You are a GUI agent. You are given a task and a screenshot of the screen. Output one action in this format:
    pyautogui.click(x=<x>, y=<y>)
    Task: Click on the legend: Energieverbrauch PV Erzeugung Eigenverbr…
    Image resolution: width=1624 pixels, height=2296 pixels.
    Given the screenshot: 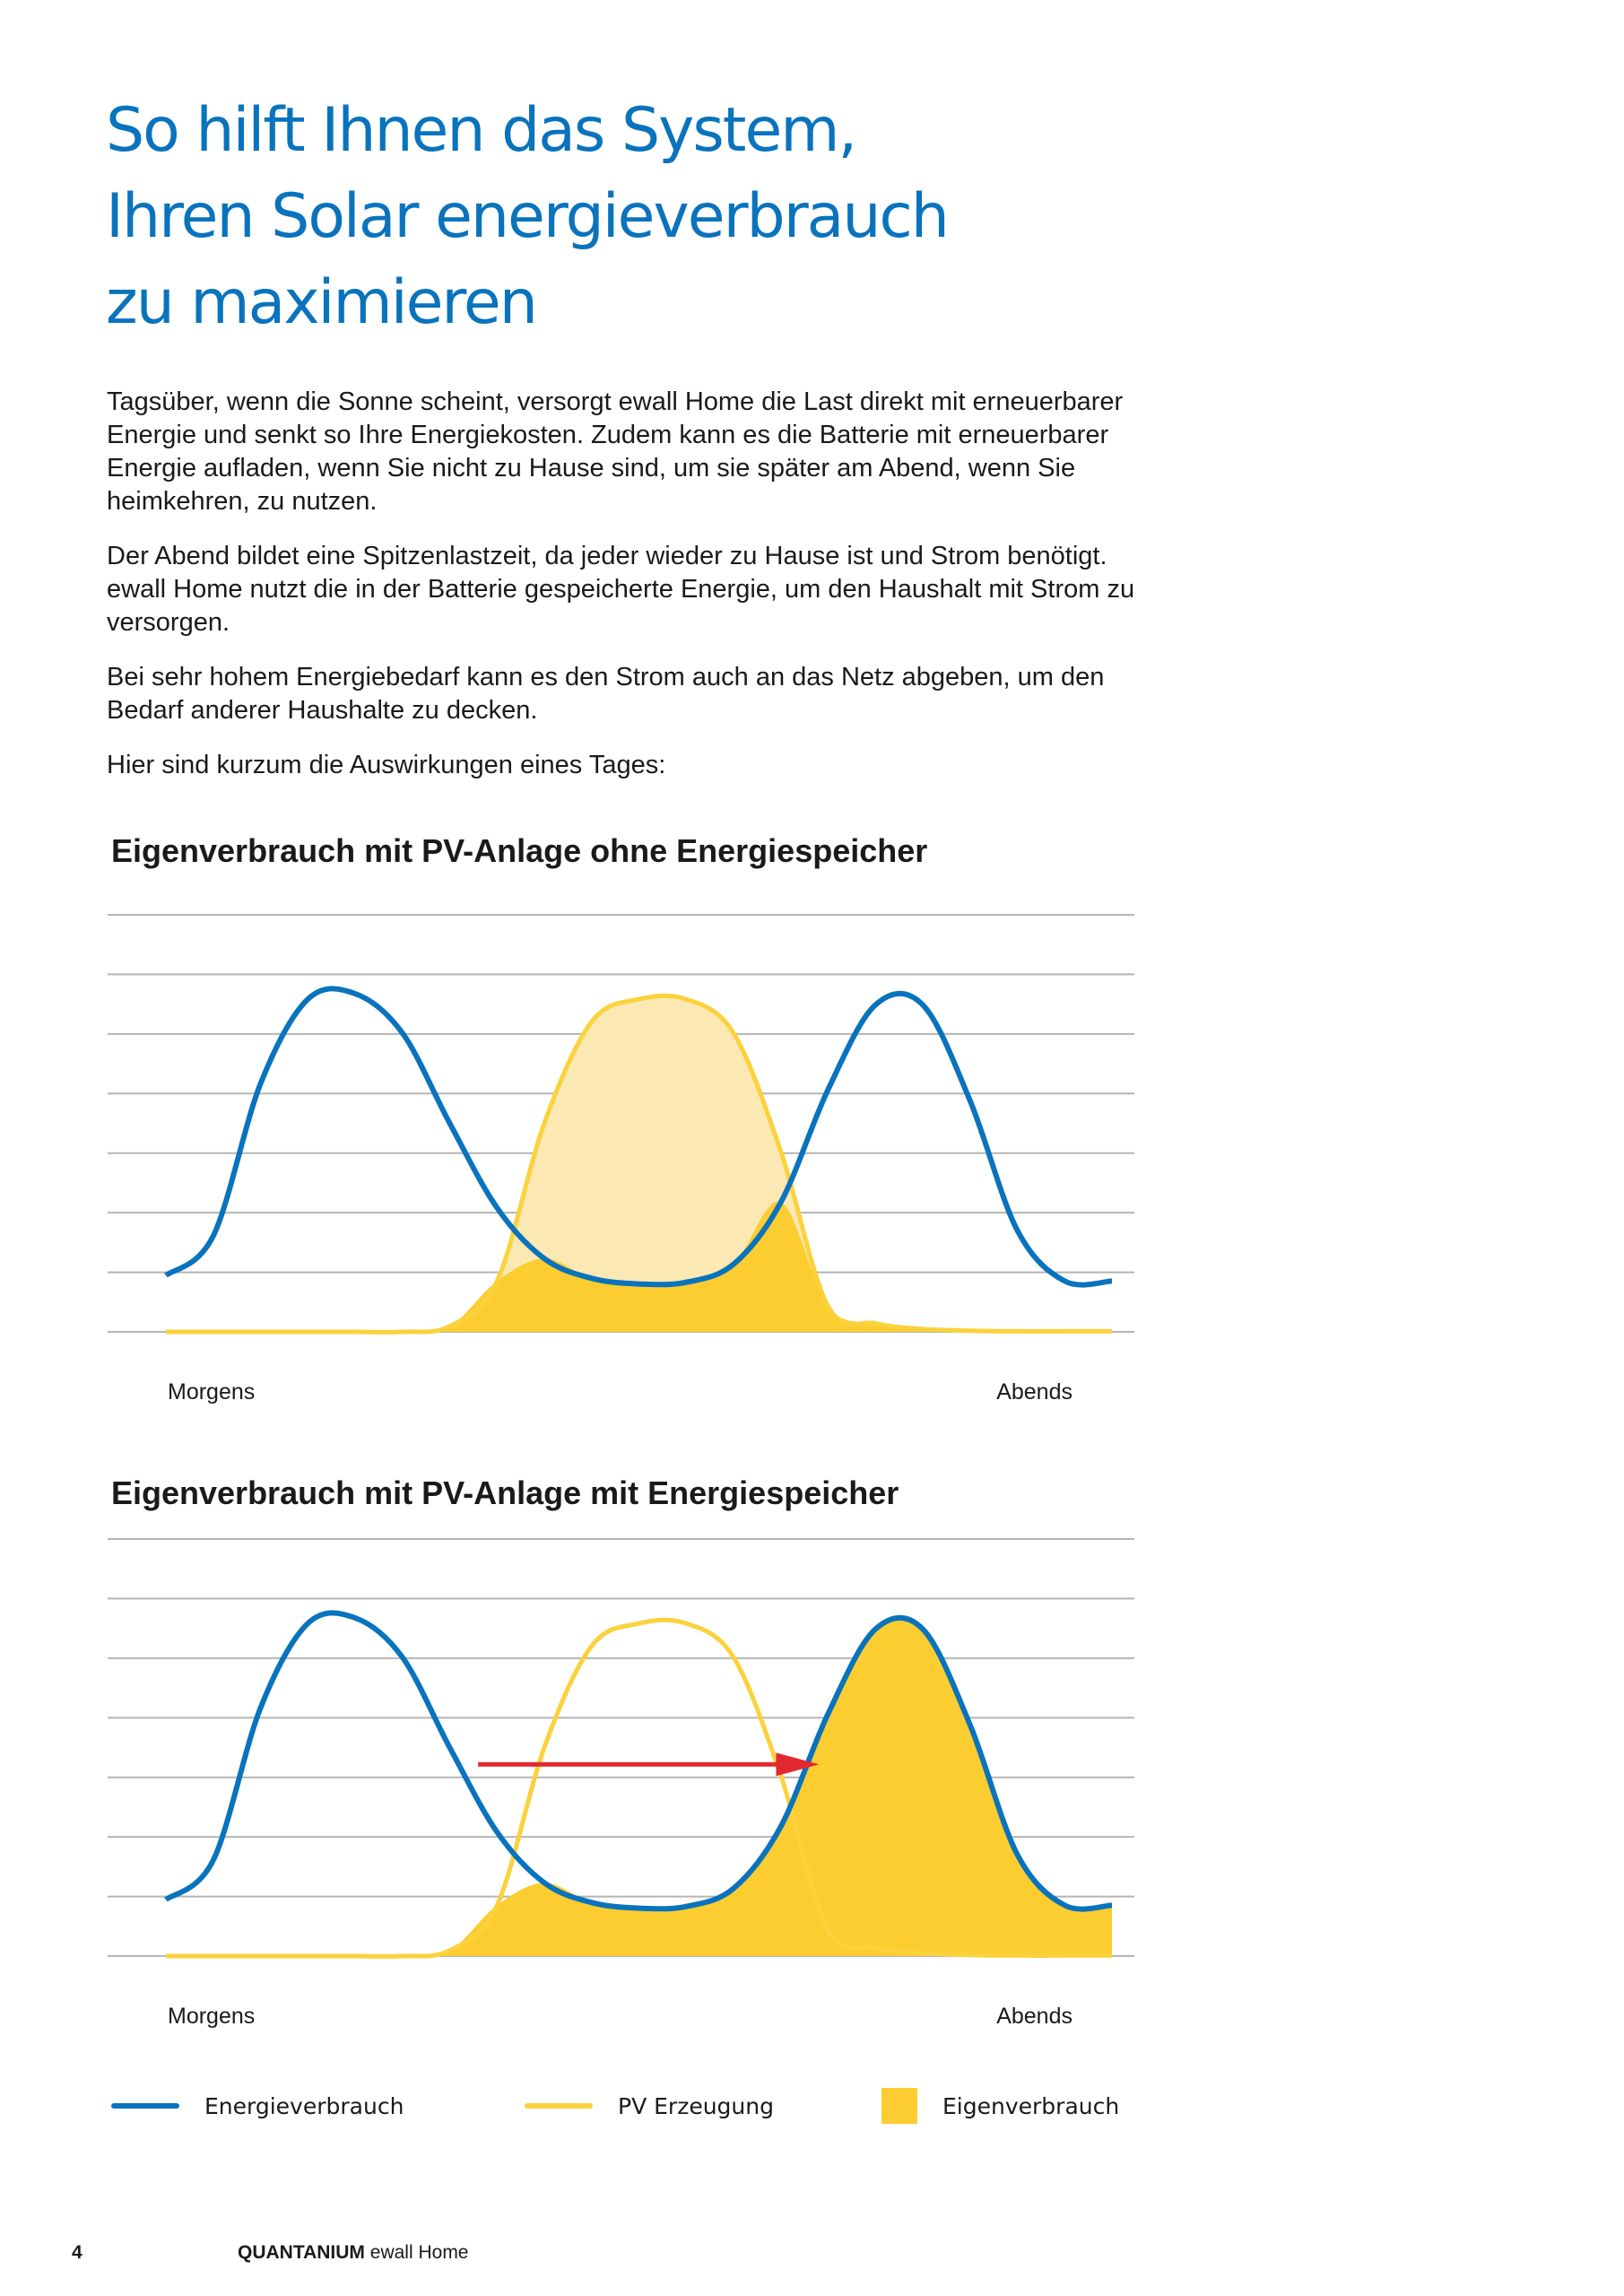 What is the action you would take?
    pyautogui.click(x=812, y=2106)
    